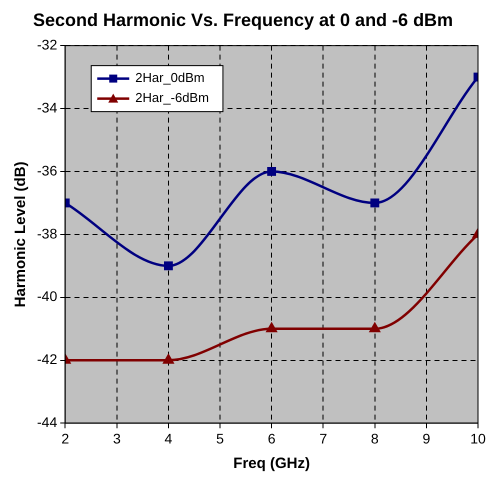 This screenshot has width=496, height=485. What do you see at coordinates (272, 438) in the screenshot?
I see `x-tick-label: 6` at bounding box center [272, 438].